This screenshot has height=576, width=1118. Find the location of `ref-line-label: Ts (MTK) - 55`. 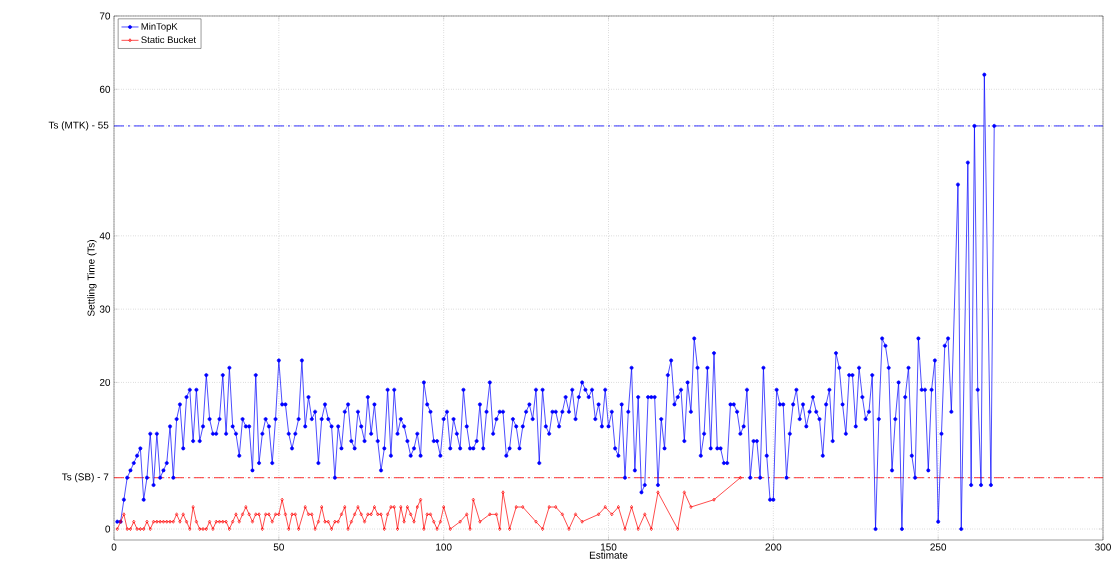

ref-line-label: Ts (MTK) - 55 is located at coordinates (78, 126).